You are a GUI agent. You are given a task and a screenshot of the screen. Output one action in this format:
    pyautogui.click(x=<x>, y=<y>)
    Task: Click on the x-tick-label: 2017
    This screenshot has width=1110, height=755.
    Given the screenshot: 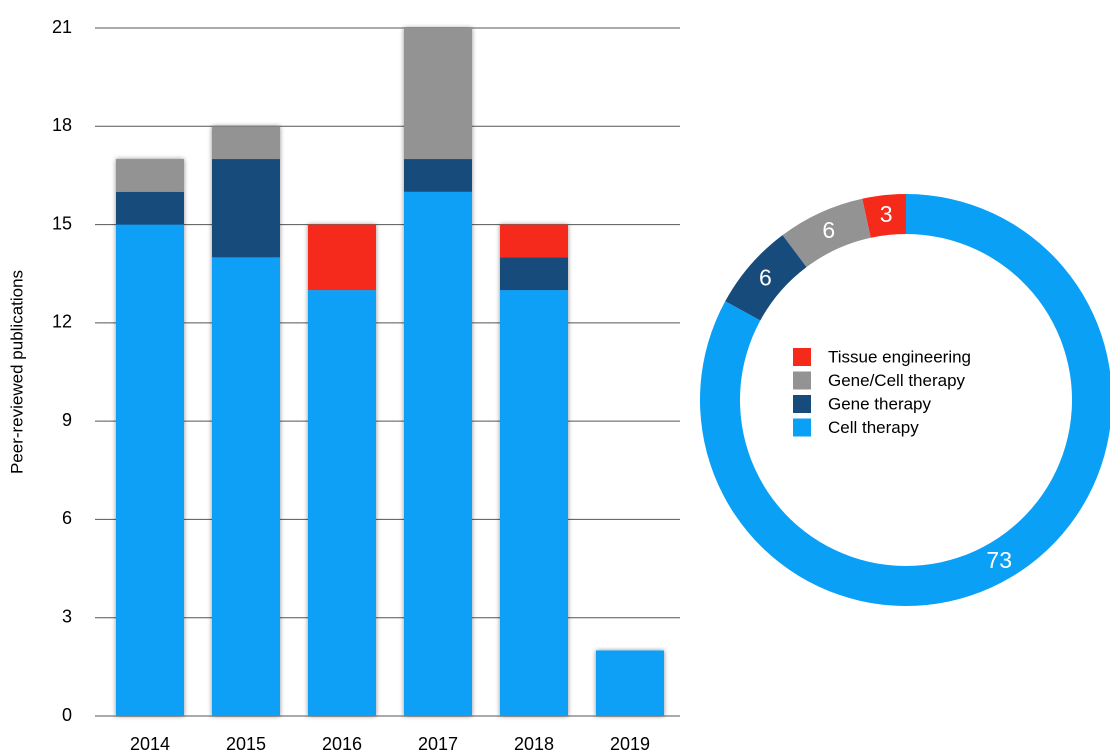 What is the action you would take?
    pyautogui.click(x=438, y=744)
    